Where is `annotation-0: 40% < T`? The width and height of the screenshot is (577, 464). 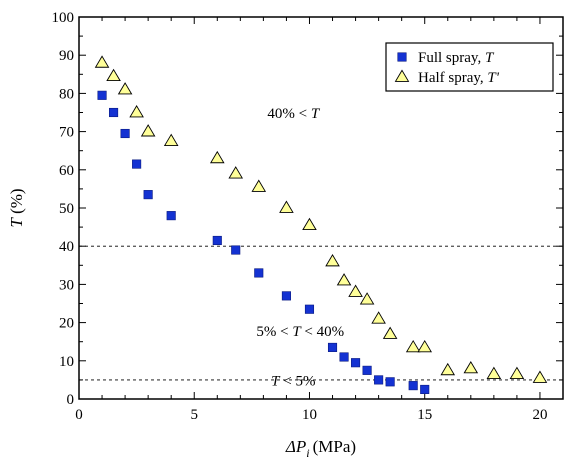
annotation-0: 40% < T is located at coordinates (293, 114).